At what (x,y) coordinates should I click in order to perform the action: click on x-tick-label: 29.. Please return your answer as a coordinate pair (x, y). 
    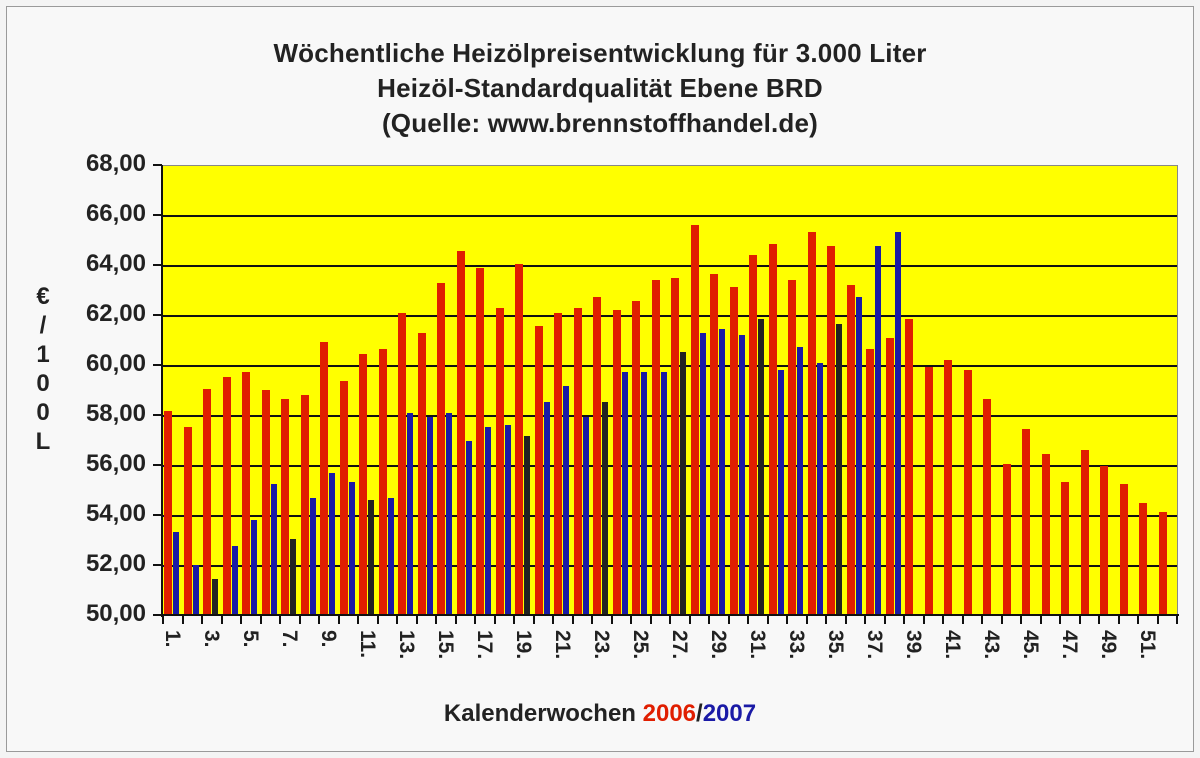
    Looking at the image, I should click on (718, 645).